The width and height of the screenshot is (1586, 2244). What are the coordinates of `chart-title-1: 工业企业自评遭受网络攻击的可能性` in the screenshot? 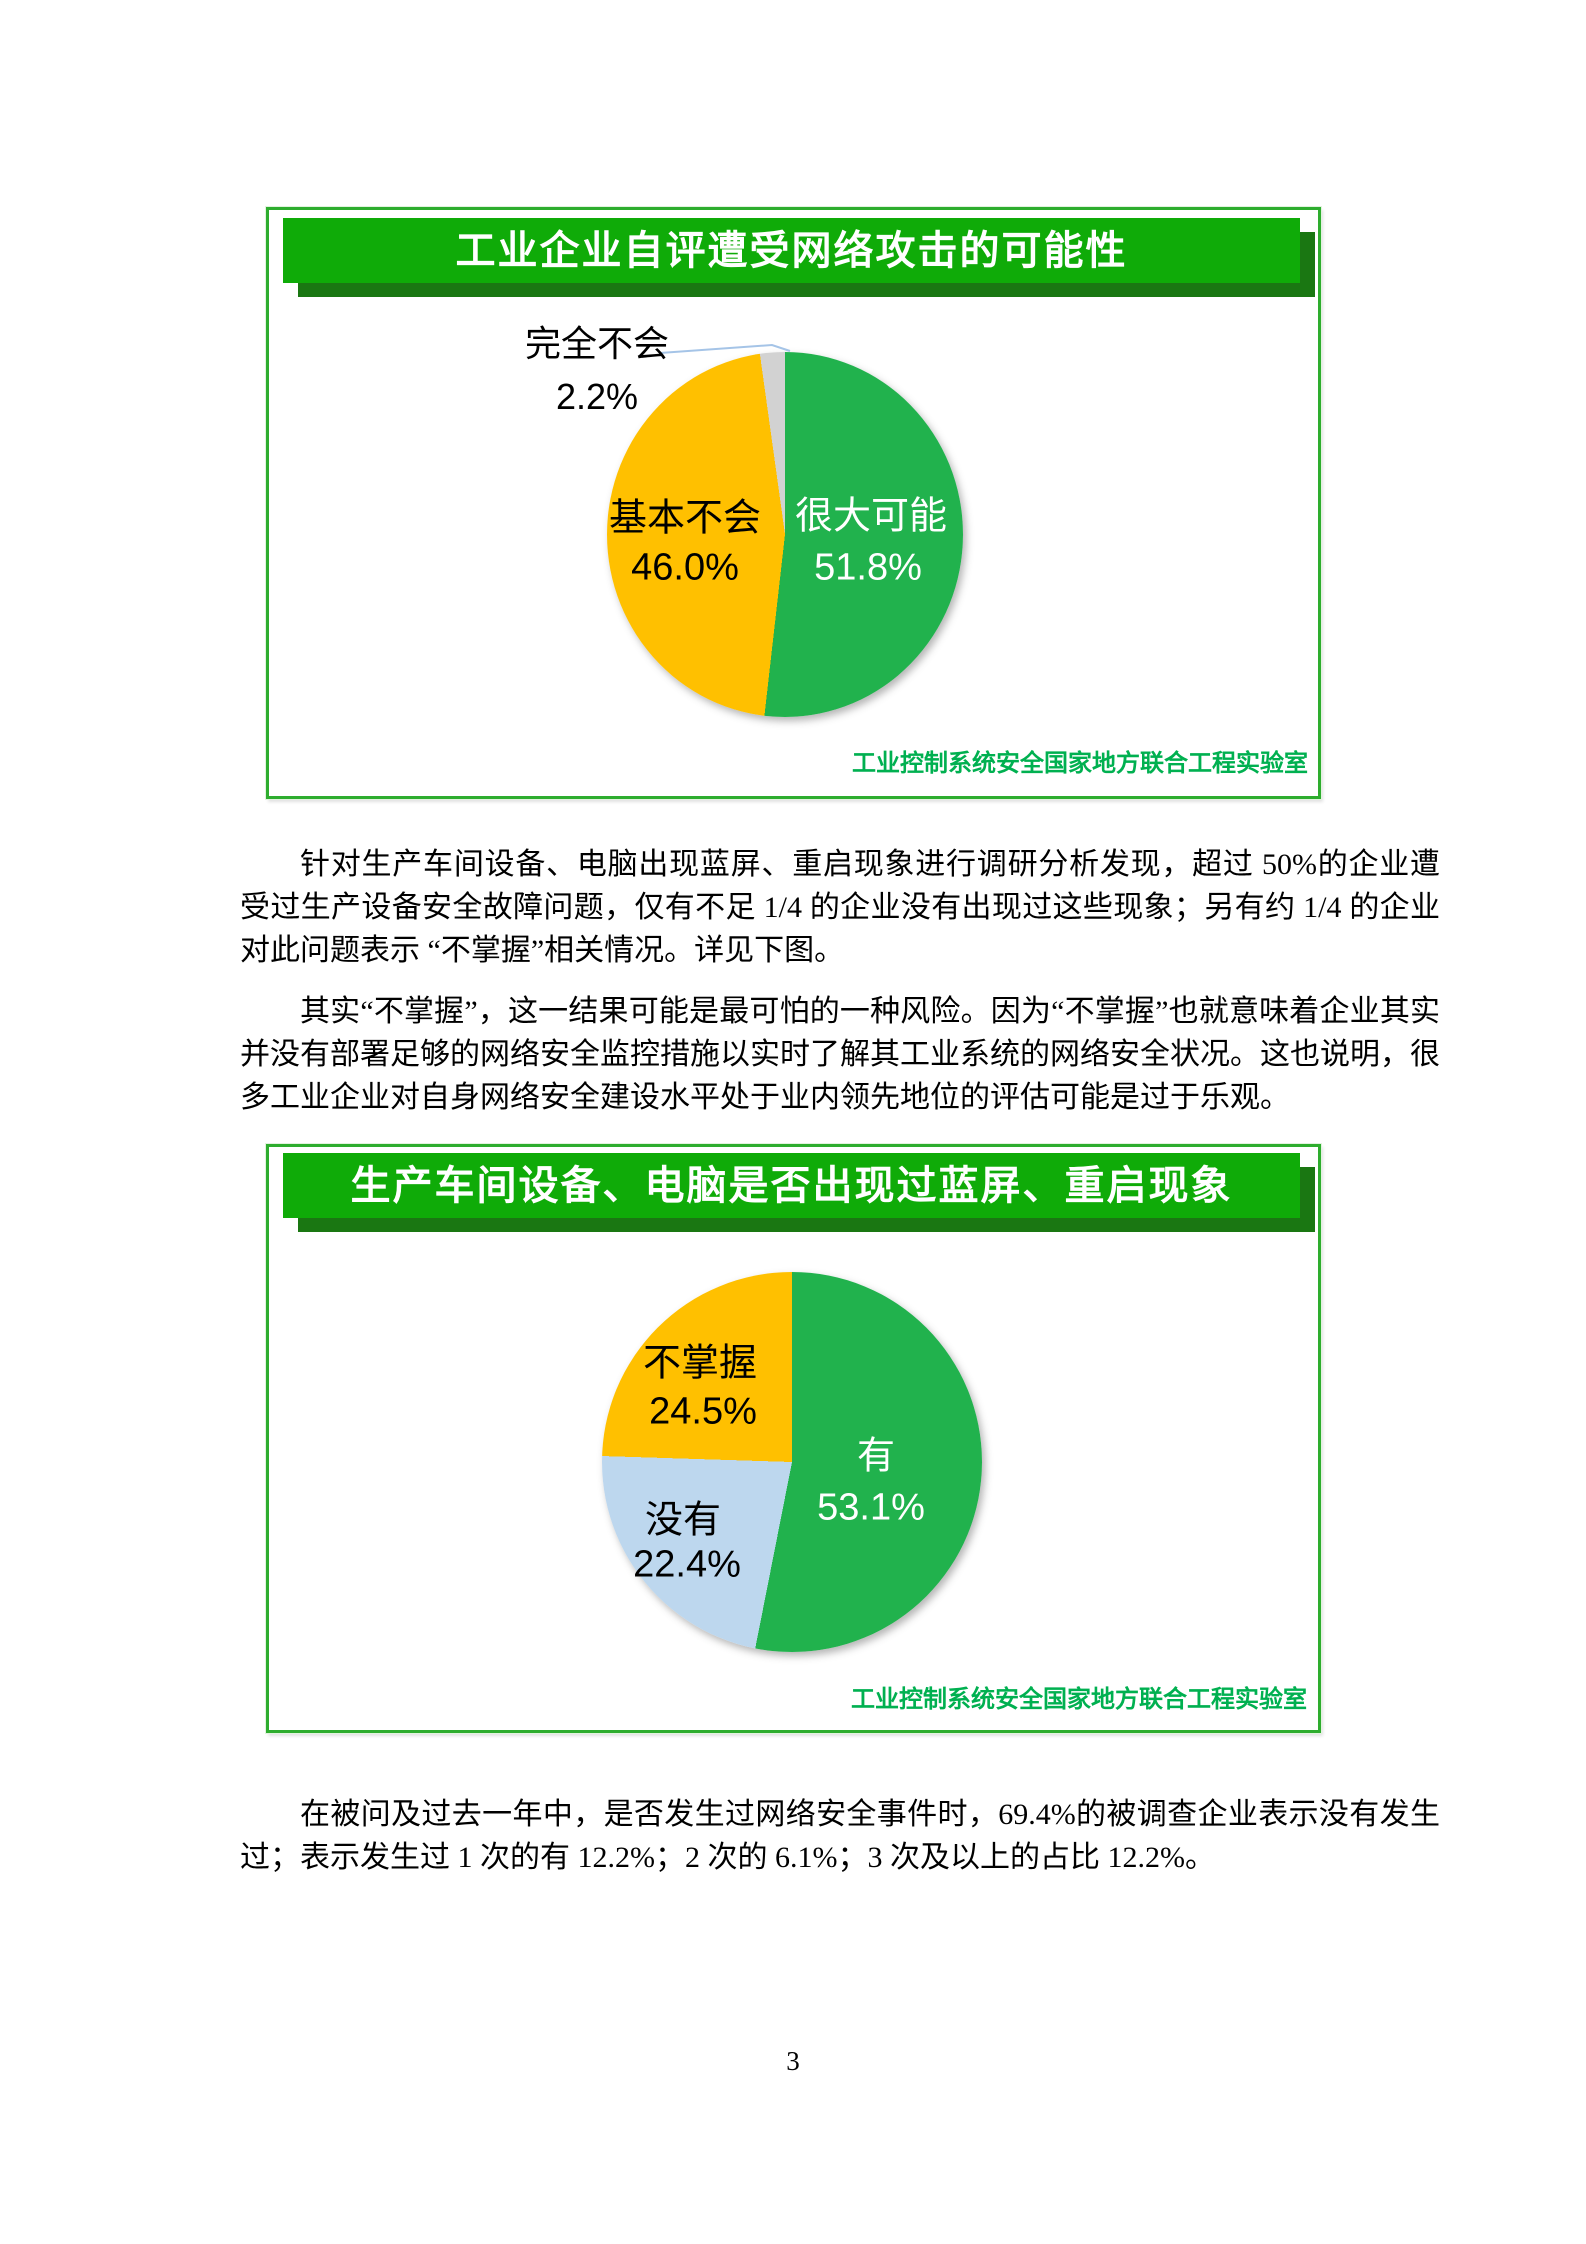 It's located at (791, 250).